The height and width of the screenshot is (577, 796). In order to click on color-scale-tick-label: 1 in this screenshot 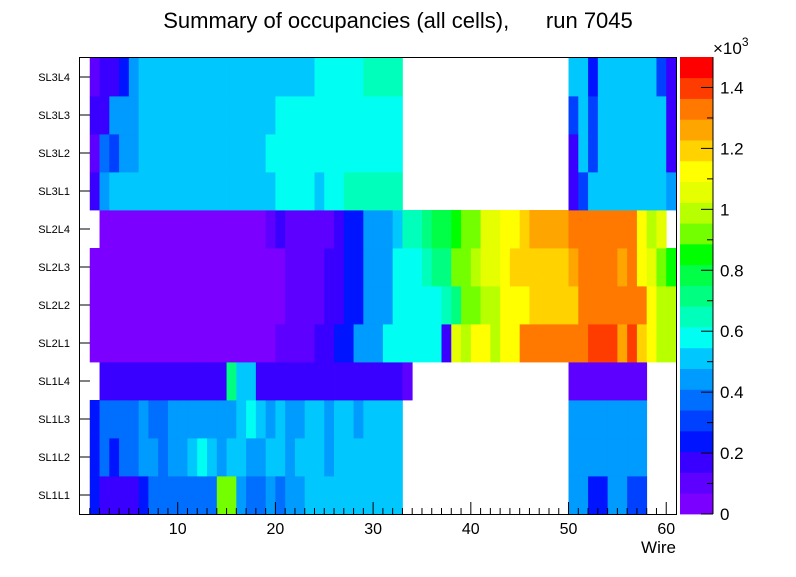, I will do `click(724, 209)`.